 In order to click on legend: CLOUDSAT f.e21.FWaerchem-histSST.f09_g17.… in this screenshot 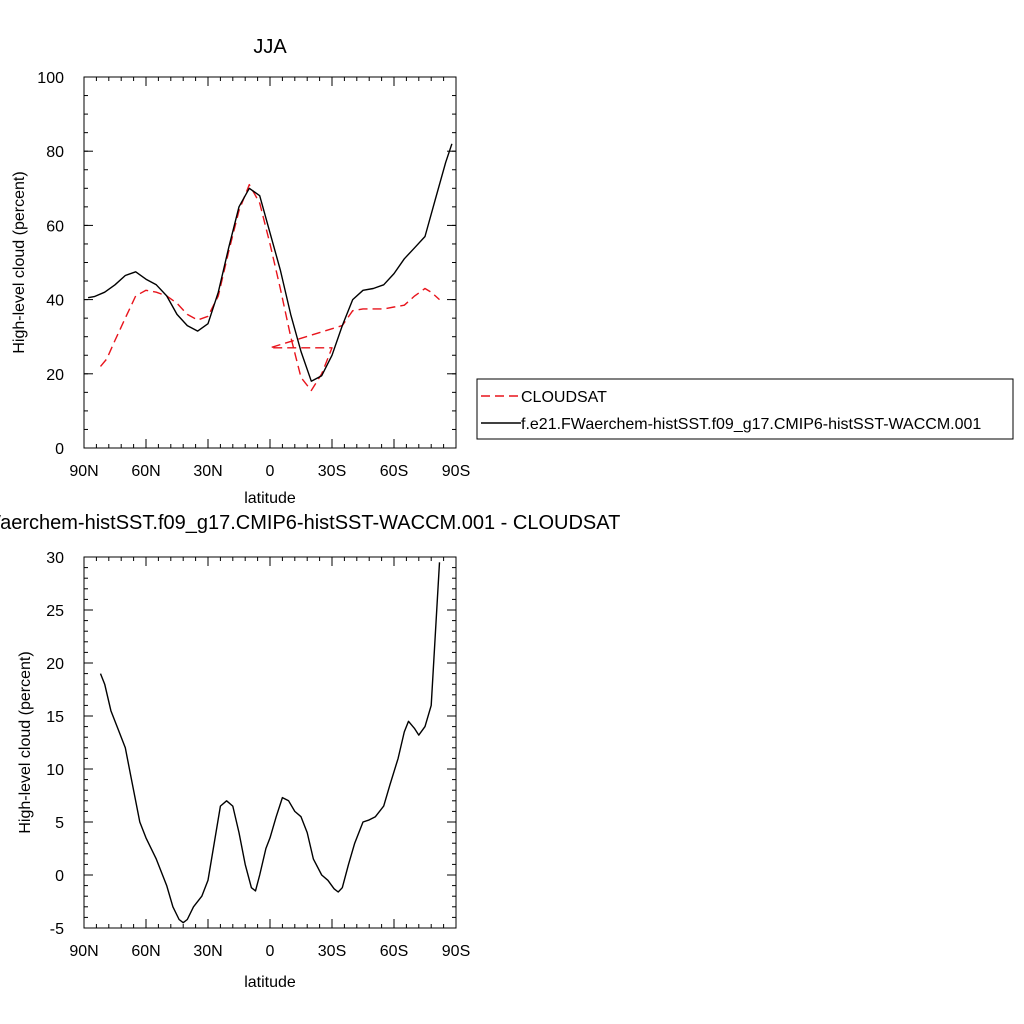, I will do `click(745, 409)`.